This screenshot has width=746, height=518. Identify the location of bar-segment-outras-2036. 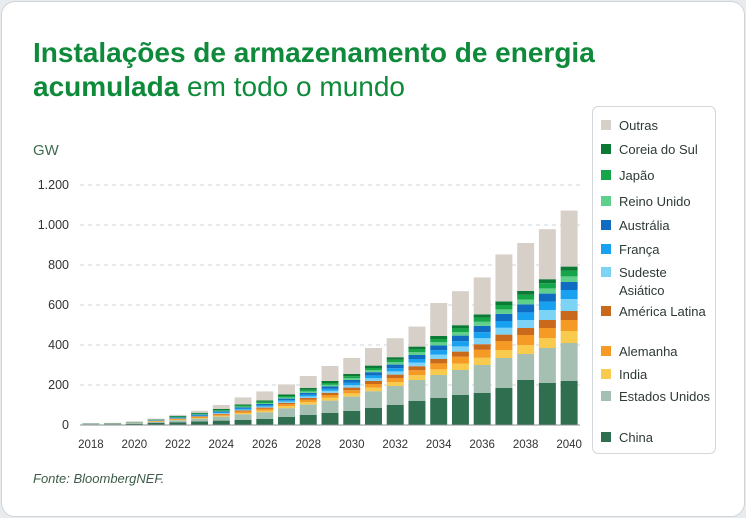
(482, 296).